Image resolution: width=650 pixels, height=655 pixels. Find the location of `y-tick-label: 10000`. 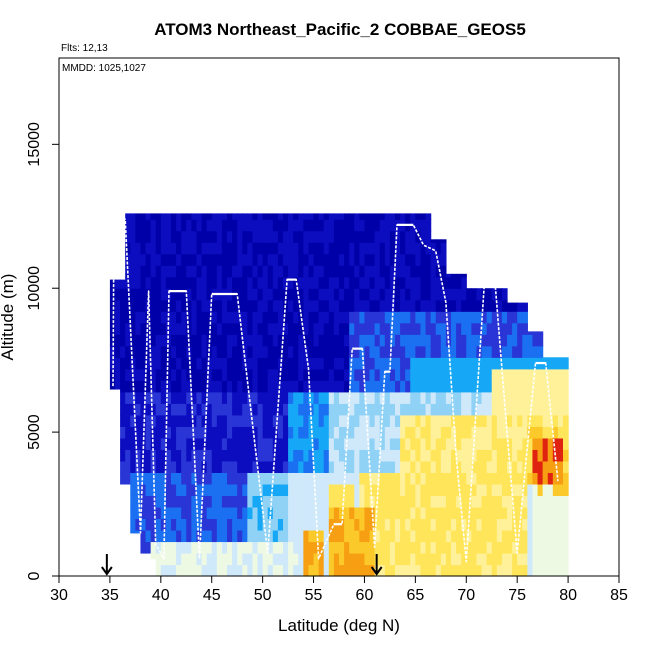

y-tick-label: 10000 is located at coordinates (34, 288).